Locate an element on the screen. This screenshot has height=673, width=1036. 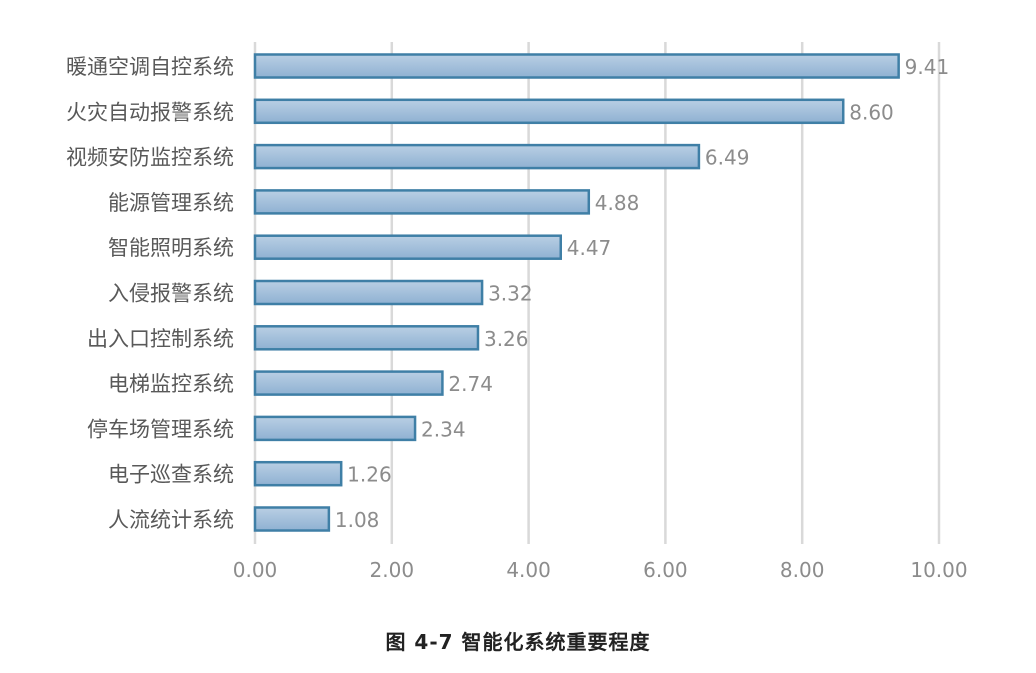
value-label: 1.08 is located at coordinates (357, 520).